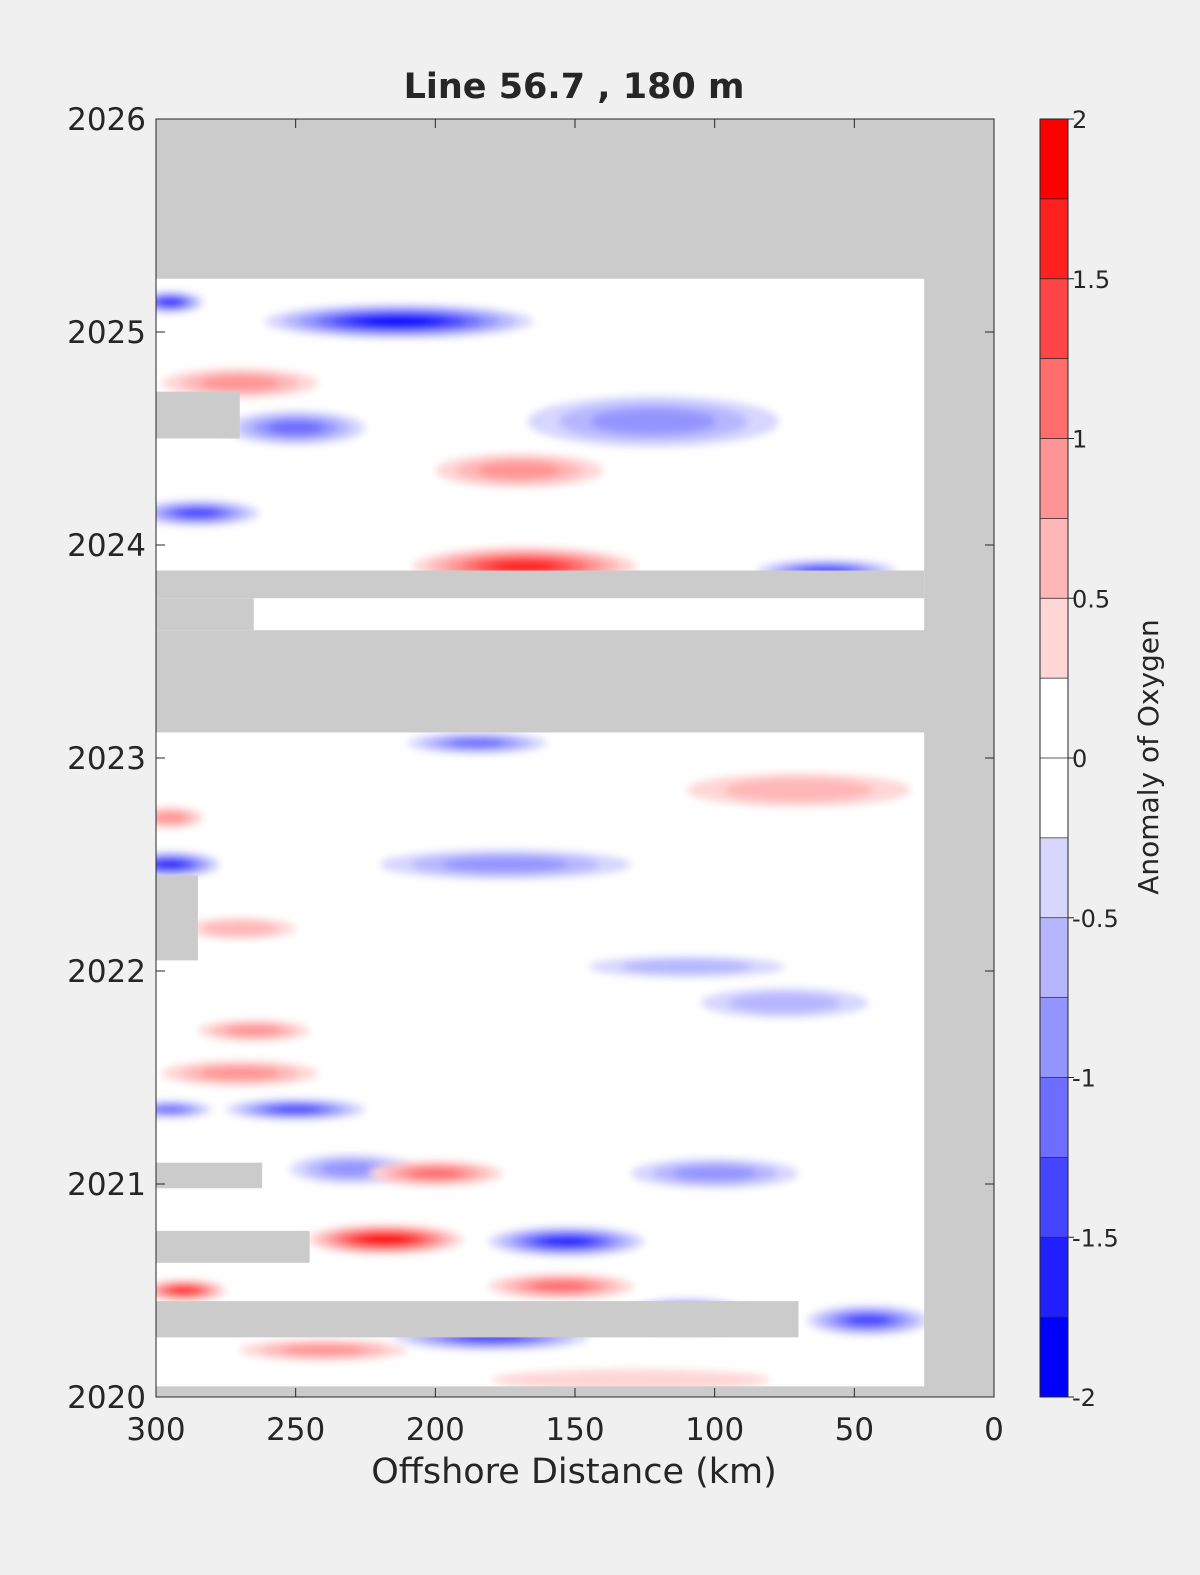 Image resolution: width=1200 pixels, height=1575 pixels. Describe the element at coordinates (435, 1430) in the screenshot. I see `x-tick-label: 200` at that location.